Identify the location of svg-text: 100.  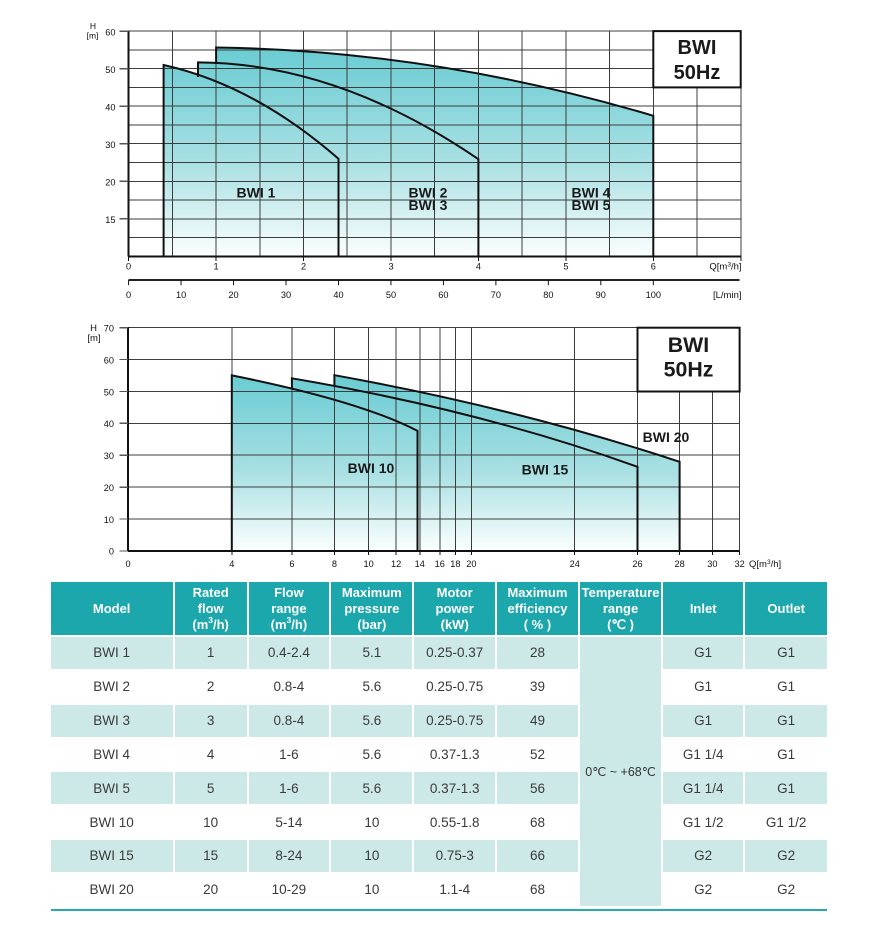
(653, 295).